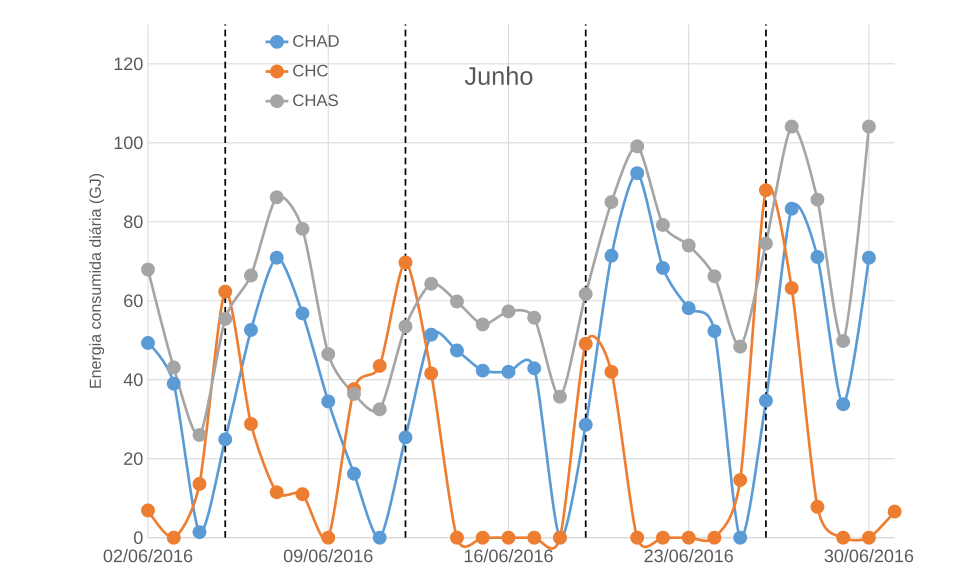  What do you see at coordinates (133, 301) in the screenshot?
I see `y-tick-label: 60` at bounding box center [133, 301].